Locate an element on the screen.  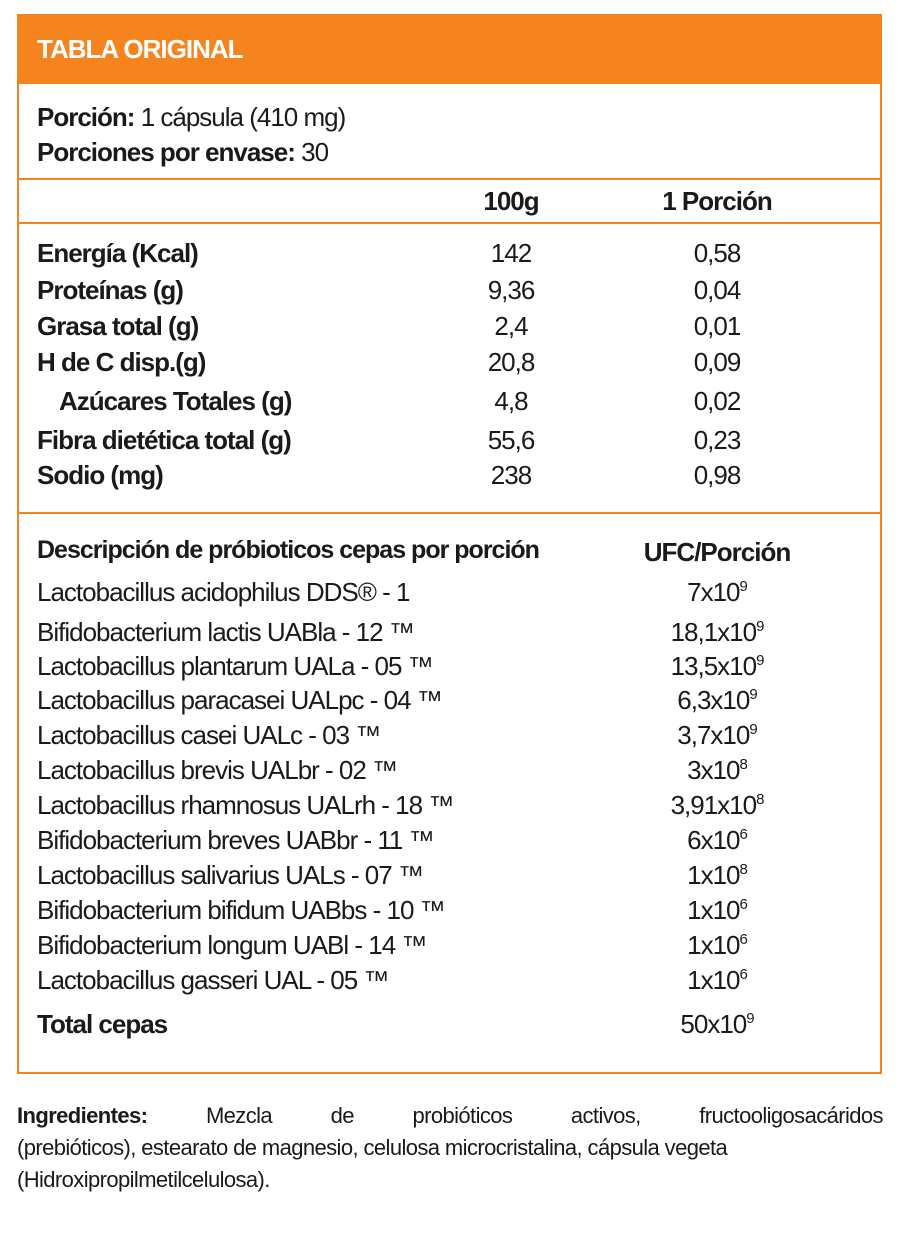
ufc-base: 18,1x10 is located at coordinates (714, 632).